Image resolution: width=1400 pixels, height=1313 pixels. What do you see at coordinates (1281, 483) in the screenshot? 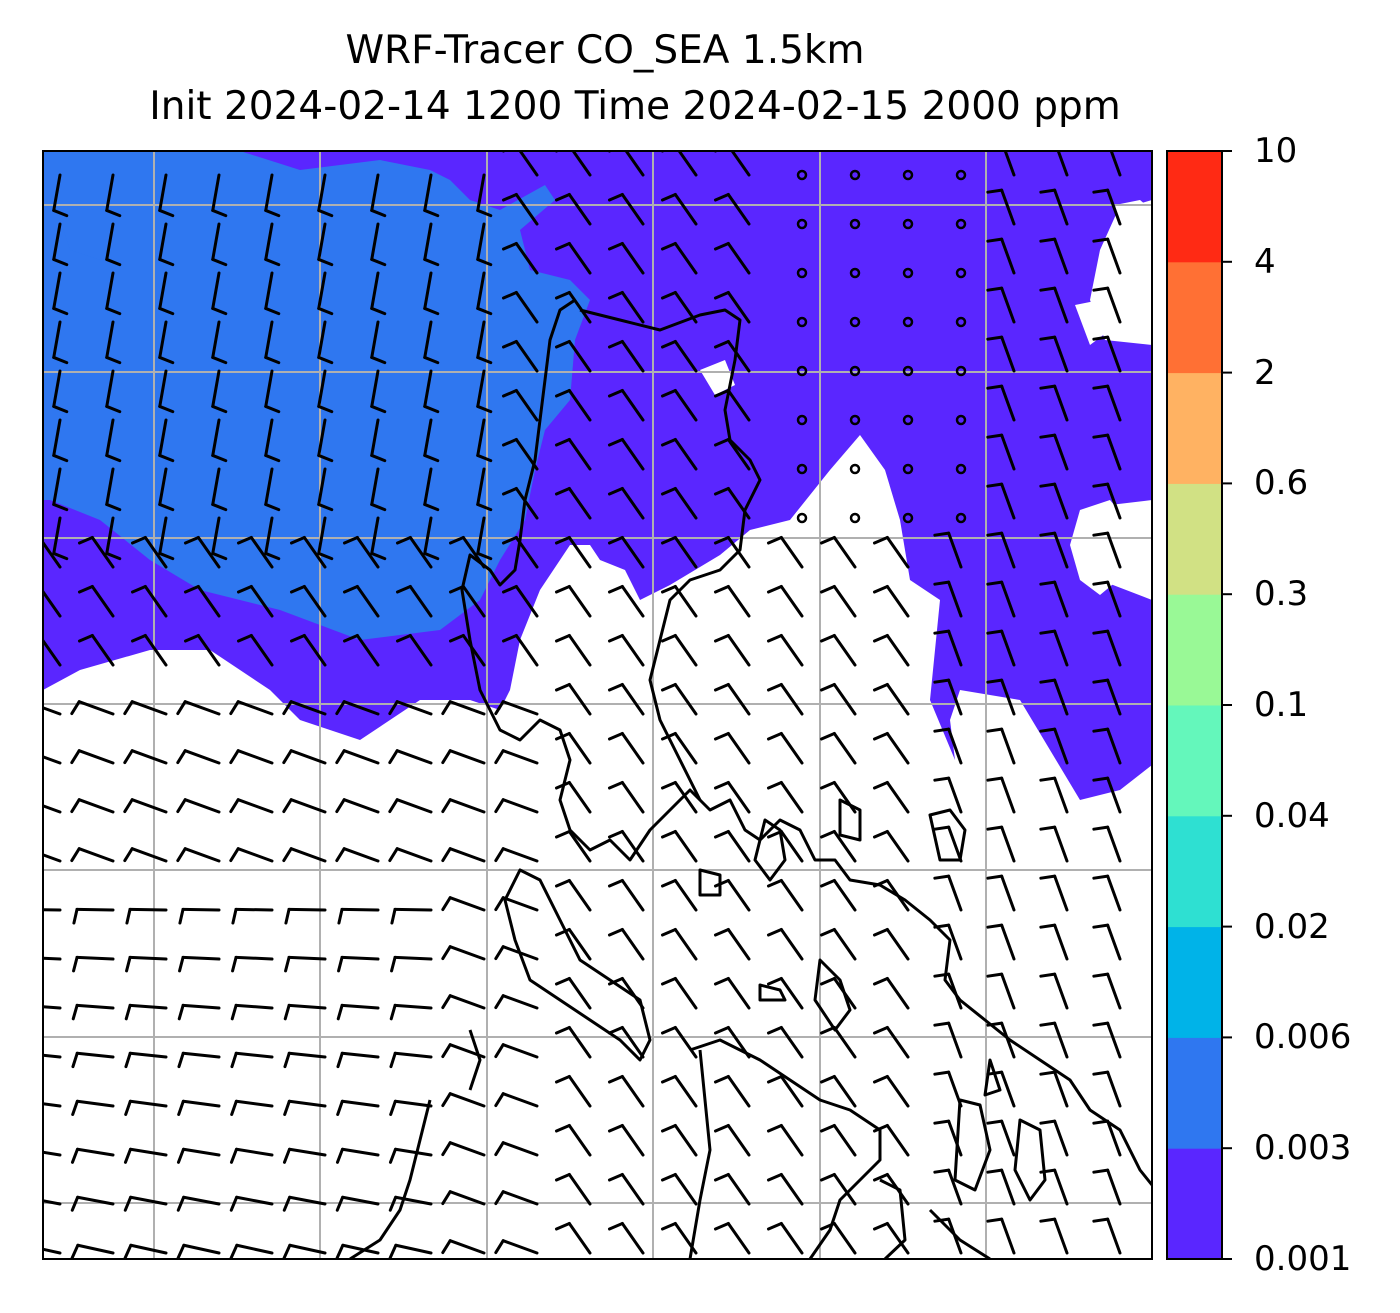
I see `colorbar-tick-label: 0.6` at bounding box center [1281, 483].